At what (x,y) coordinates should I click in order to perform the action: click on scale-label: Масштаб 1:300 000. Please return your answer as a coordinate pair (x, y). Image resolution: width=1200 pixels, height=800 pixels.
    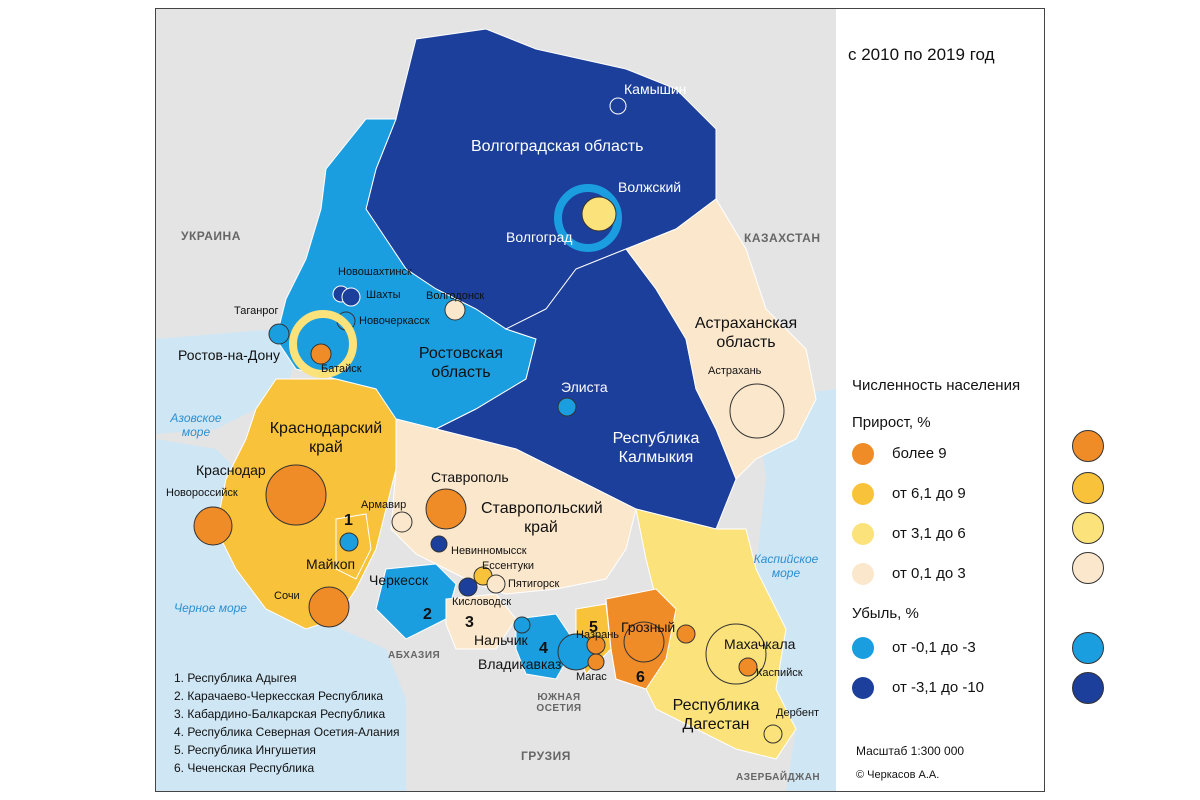
    Looking at the image, I should click on (910, 751).